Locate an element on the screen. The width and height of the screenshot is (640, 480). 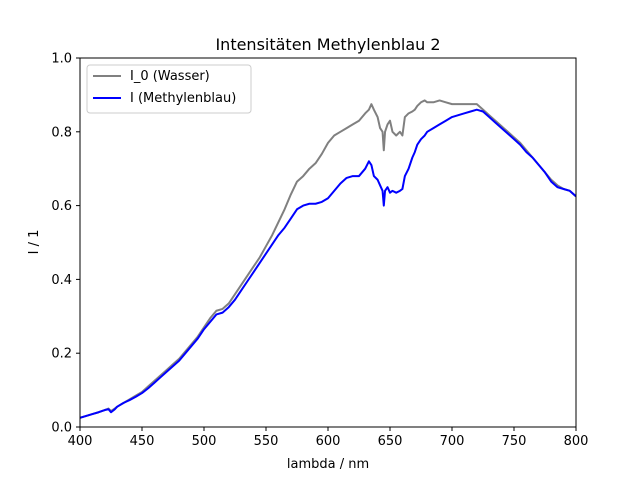
x-tick-label: 400 is located at coordinates (80, 441).